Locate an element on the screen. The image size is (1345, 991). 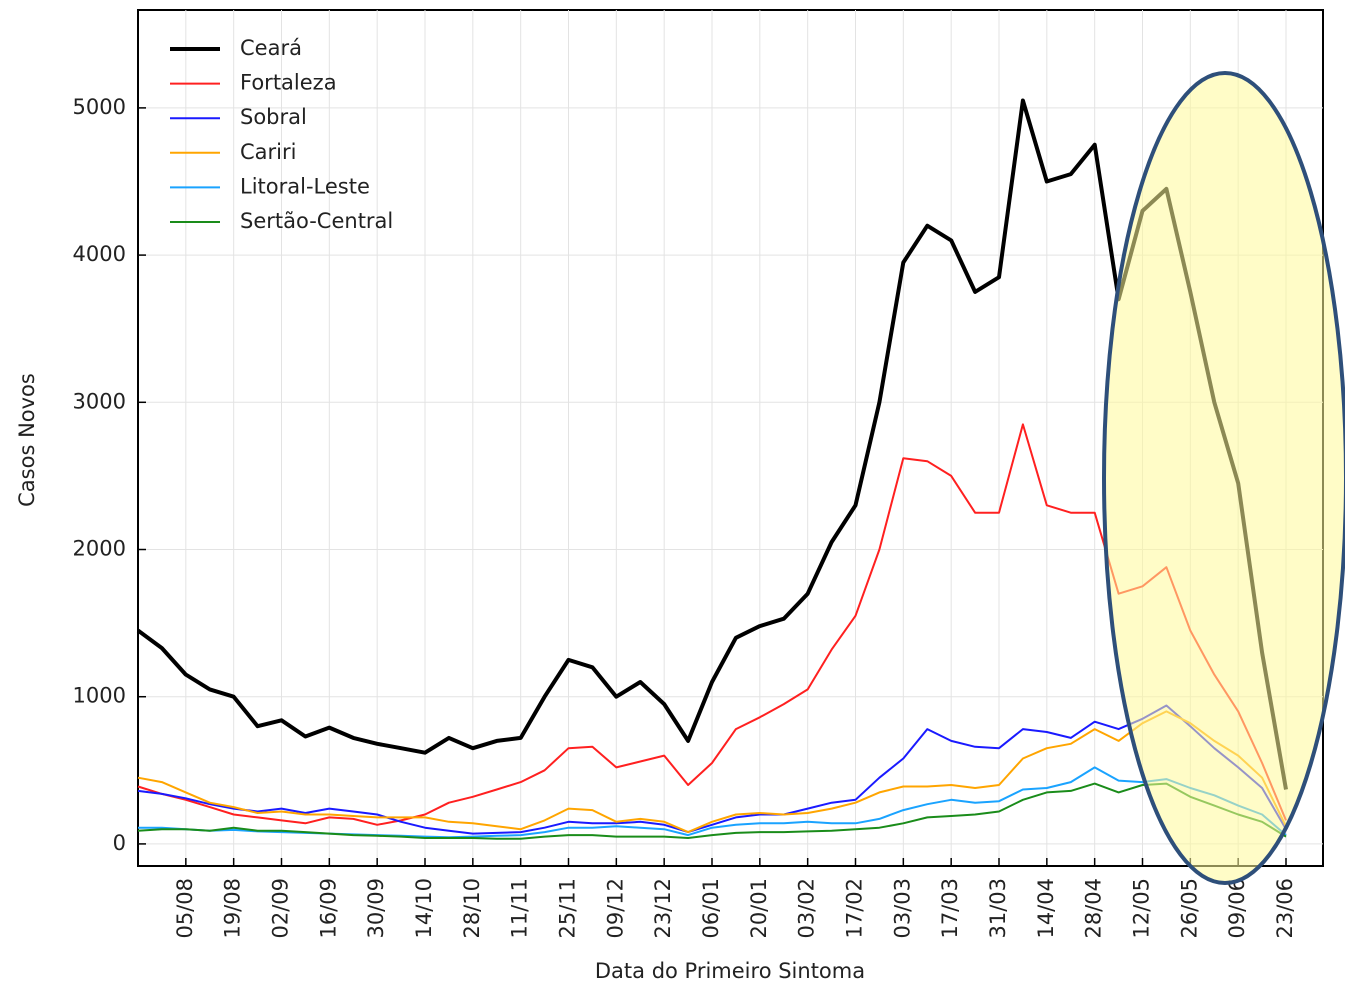
y-tick-label: 1000 is located at coordinates (99, 696).